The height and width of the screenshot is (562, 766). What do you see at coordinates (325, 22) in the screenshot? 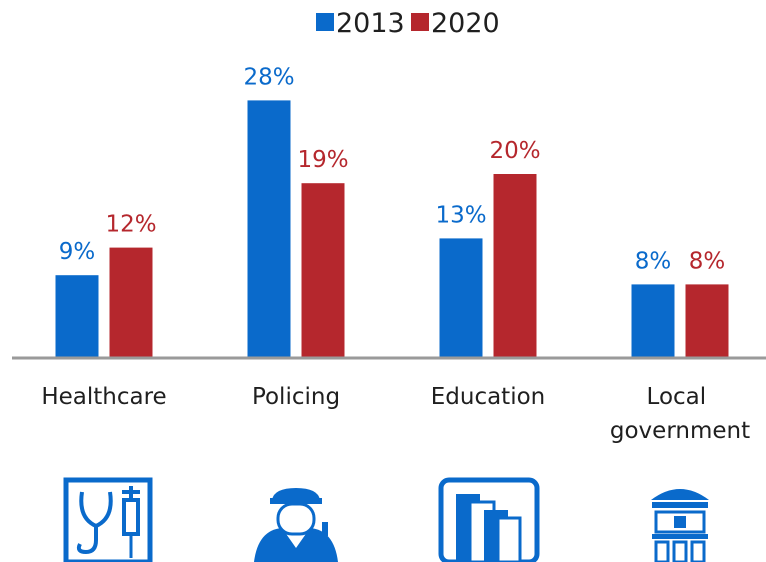
I see `legend-swatch-2013` at bounding box center [325, 22].